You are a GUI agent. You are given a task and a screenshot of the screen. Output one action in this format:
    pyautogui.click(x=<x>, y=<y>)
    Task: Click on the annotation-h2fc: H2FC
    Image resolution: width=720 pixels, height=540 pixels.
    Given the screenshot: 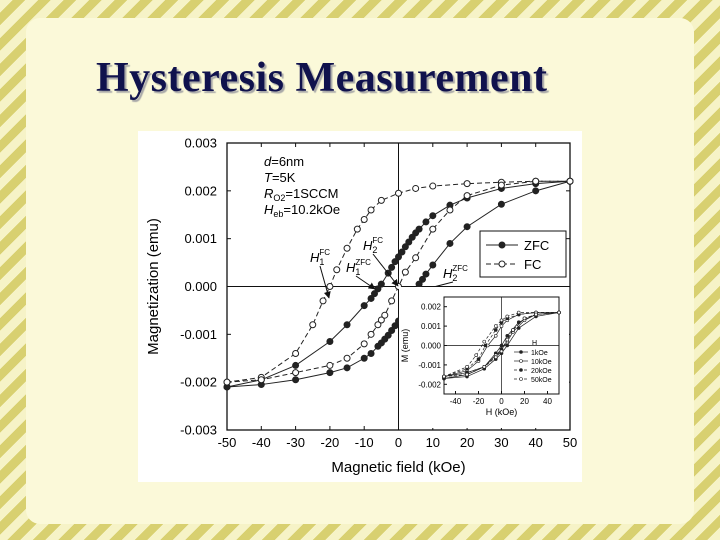 What is the action you would take?
    pyautogui.click(x=381, y=261)
    